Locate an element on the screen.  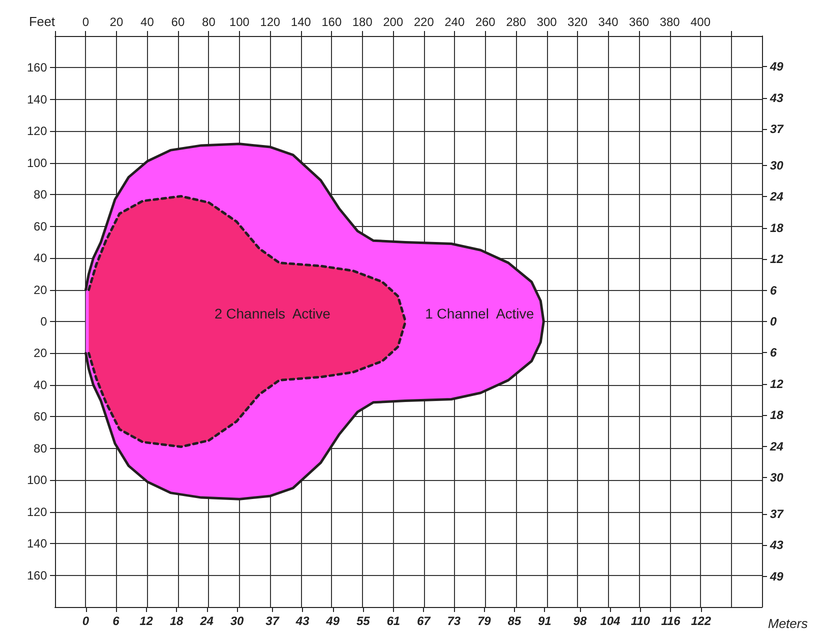
x-tick-label: 30 is located at coordinates (237, 621).